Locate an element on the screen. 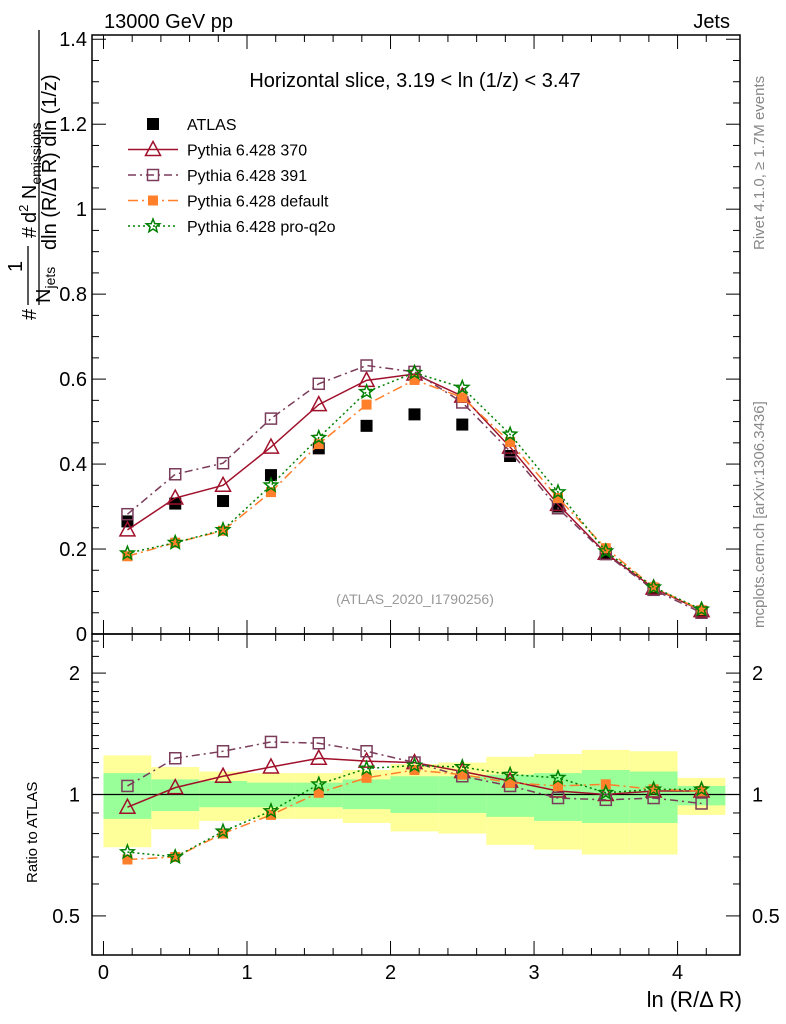 The image size is (786, 1024). x-tick-label: 4 is located at coordinates (677, 973).